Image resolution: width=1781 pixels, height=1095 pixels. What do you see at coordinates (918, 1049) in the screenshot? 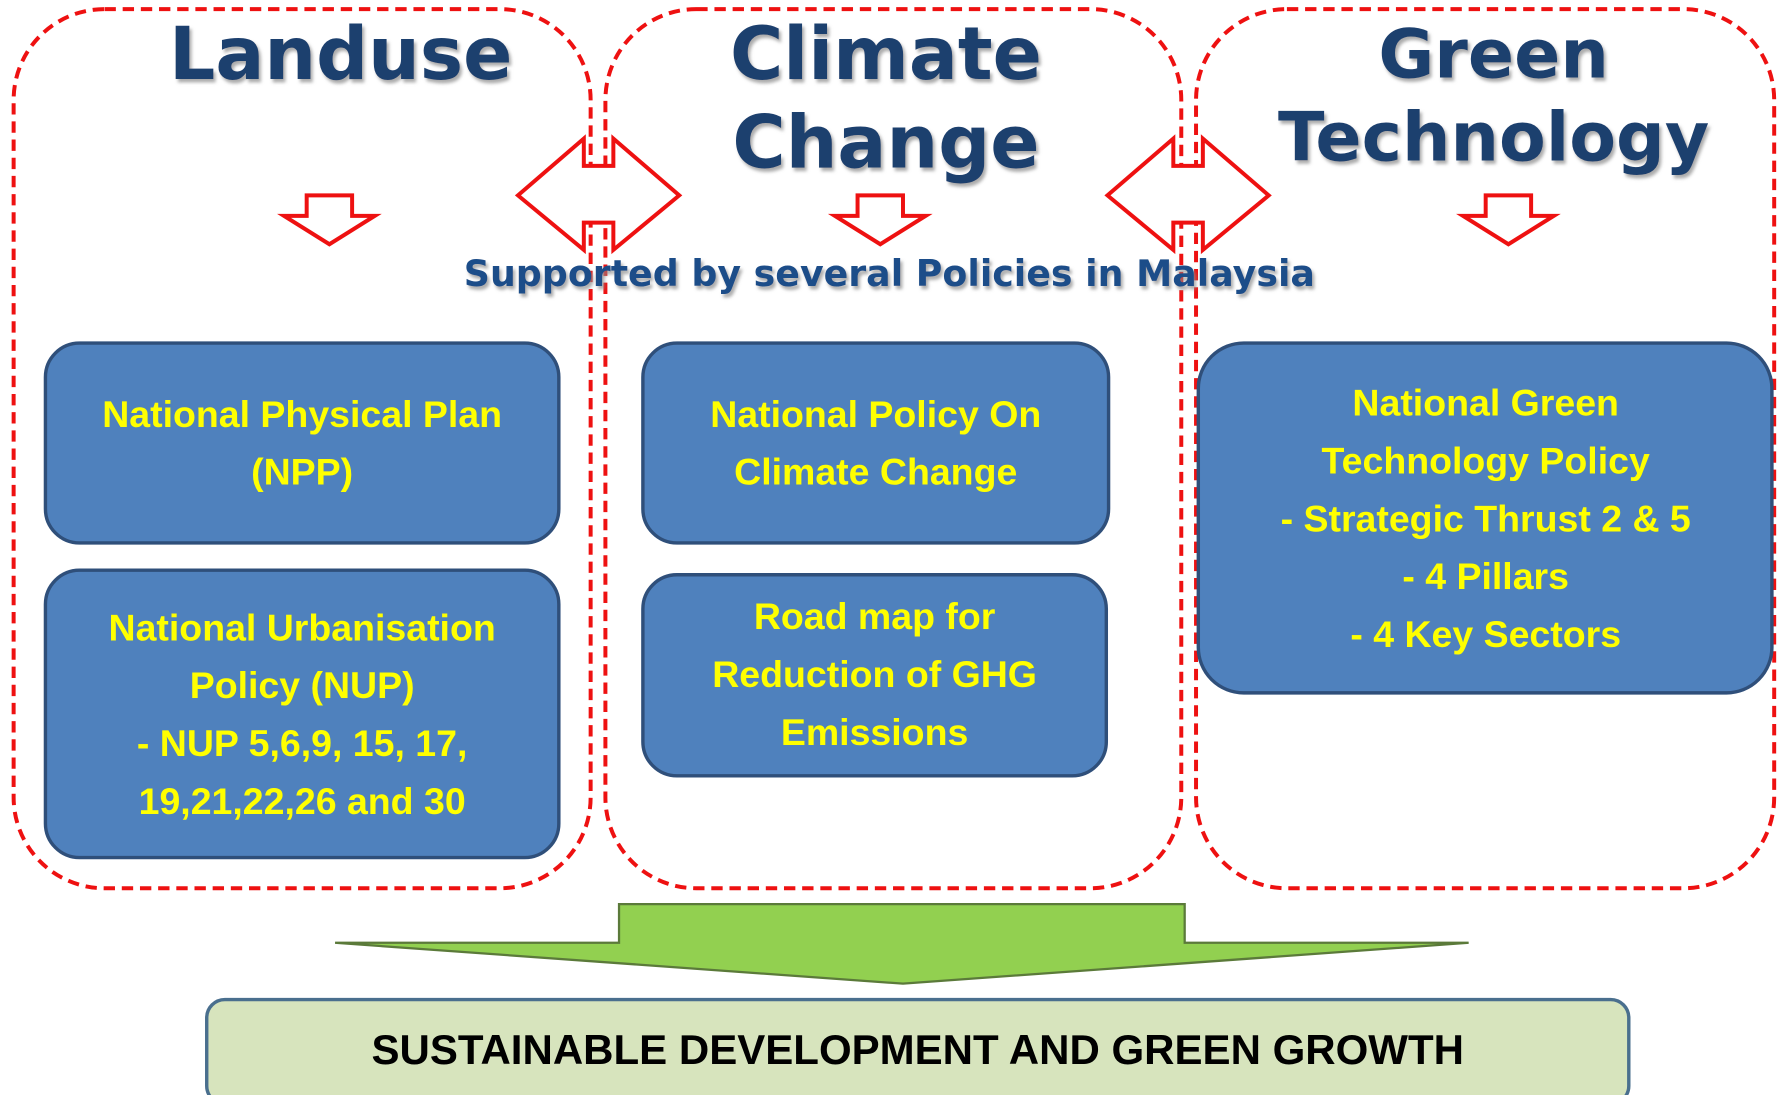
I see `outcome: SUSTAINABLE DEVELOPMENT AND GREEN GROWTH` at bounding box center [918, 1049].